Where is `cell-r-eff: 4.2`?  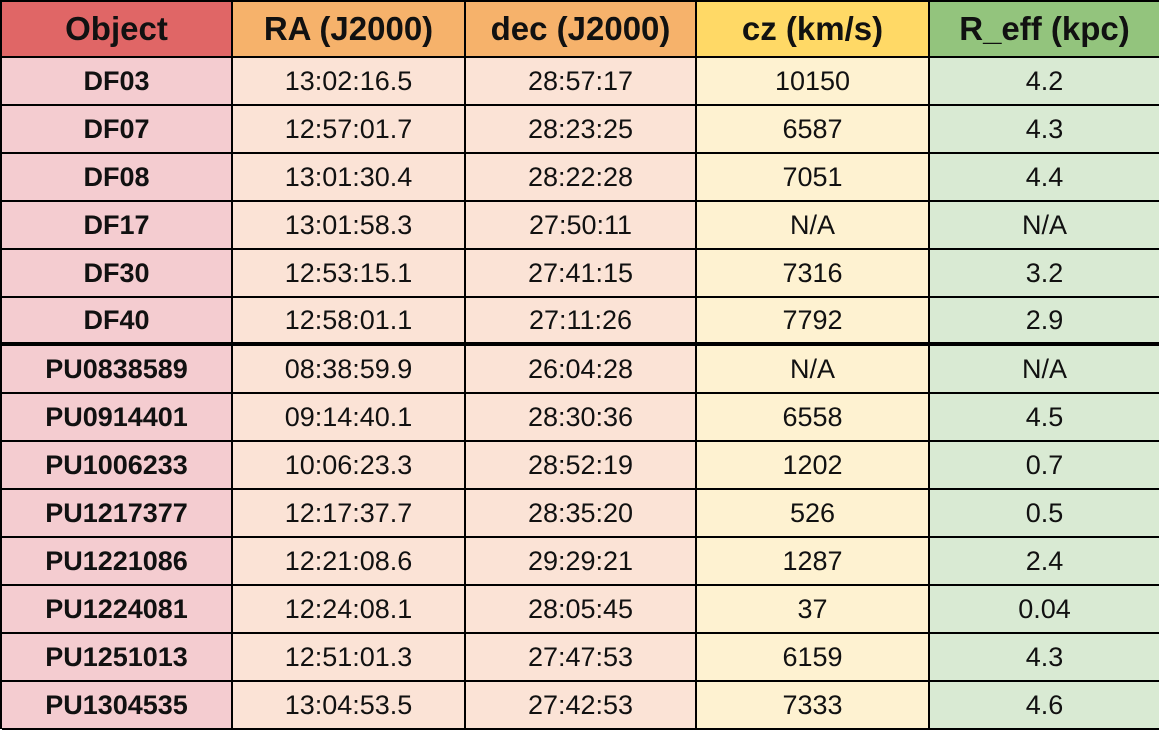 cell-r-eff: 4.2 is located at coordinates (1044, 82).